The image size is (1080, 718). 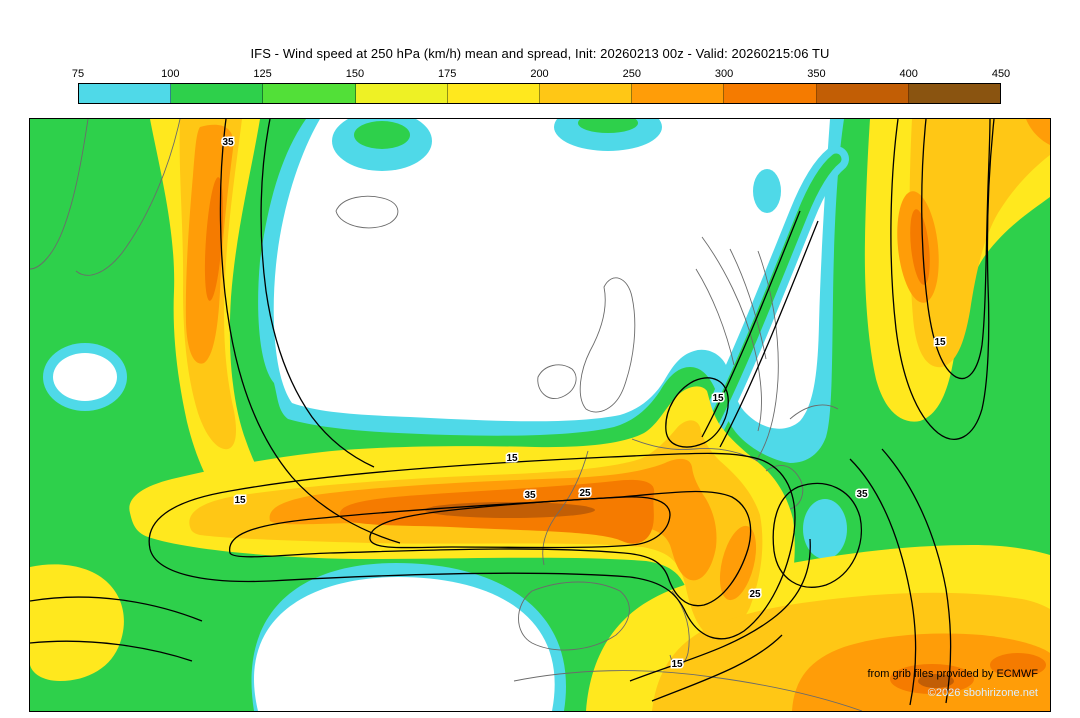 I want to click on colorbar-tick: 450, so click(x=1001, y=74).